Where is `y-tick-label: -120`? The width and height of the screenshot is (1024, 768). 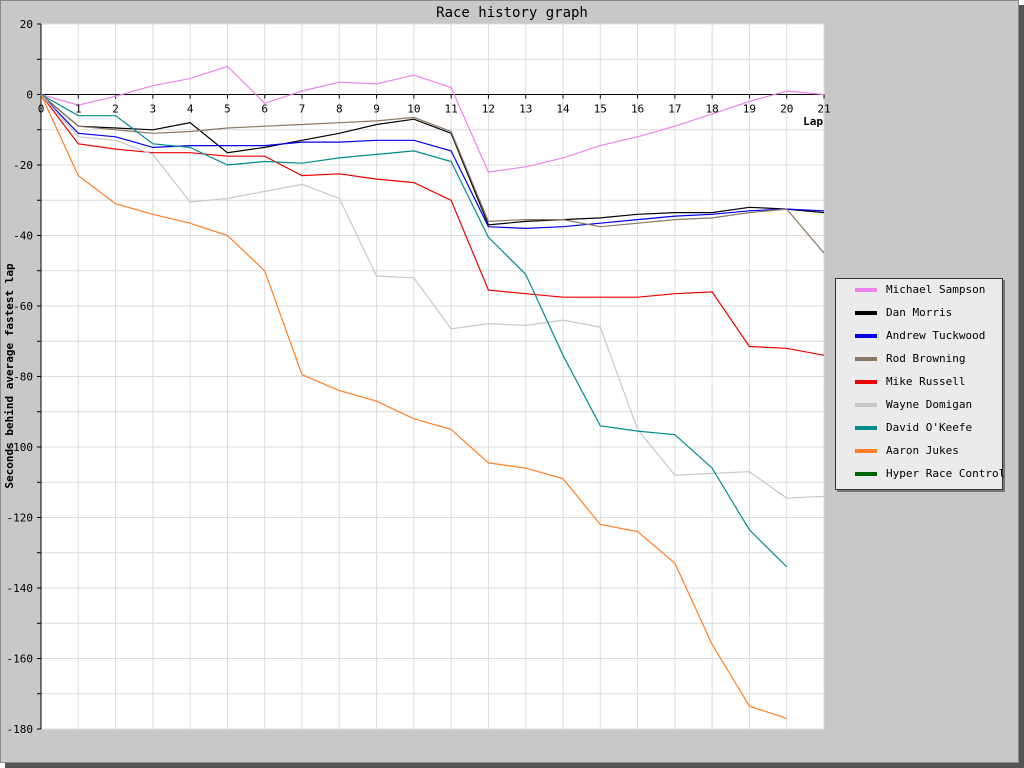
y-tick-label: -120 is located at coordinates (20, 518).